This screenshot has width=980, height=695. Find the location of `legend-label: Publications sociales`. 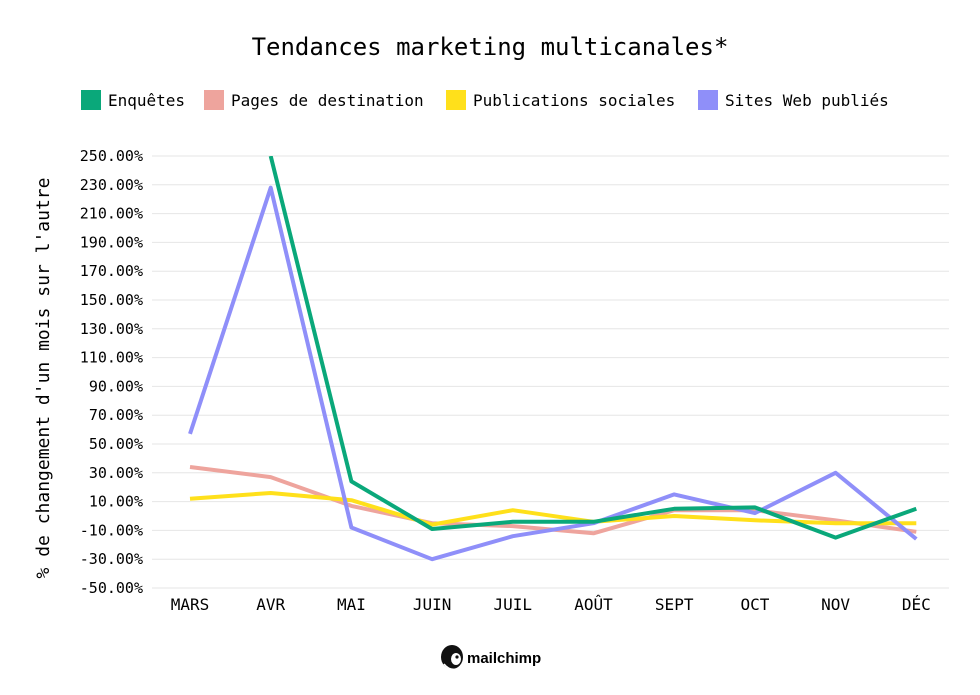

legend-label: Publications sociales is located at coordinates (574, 100).